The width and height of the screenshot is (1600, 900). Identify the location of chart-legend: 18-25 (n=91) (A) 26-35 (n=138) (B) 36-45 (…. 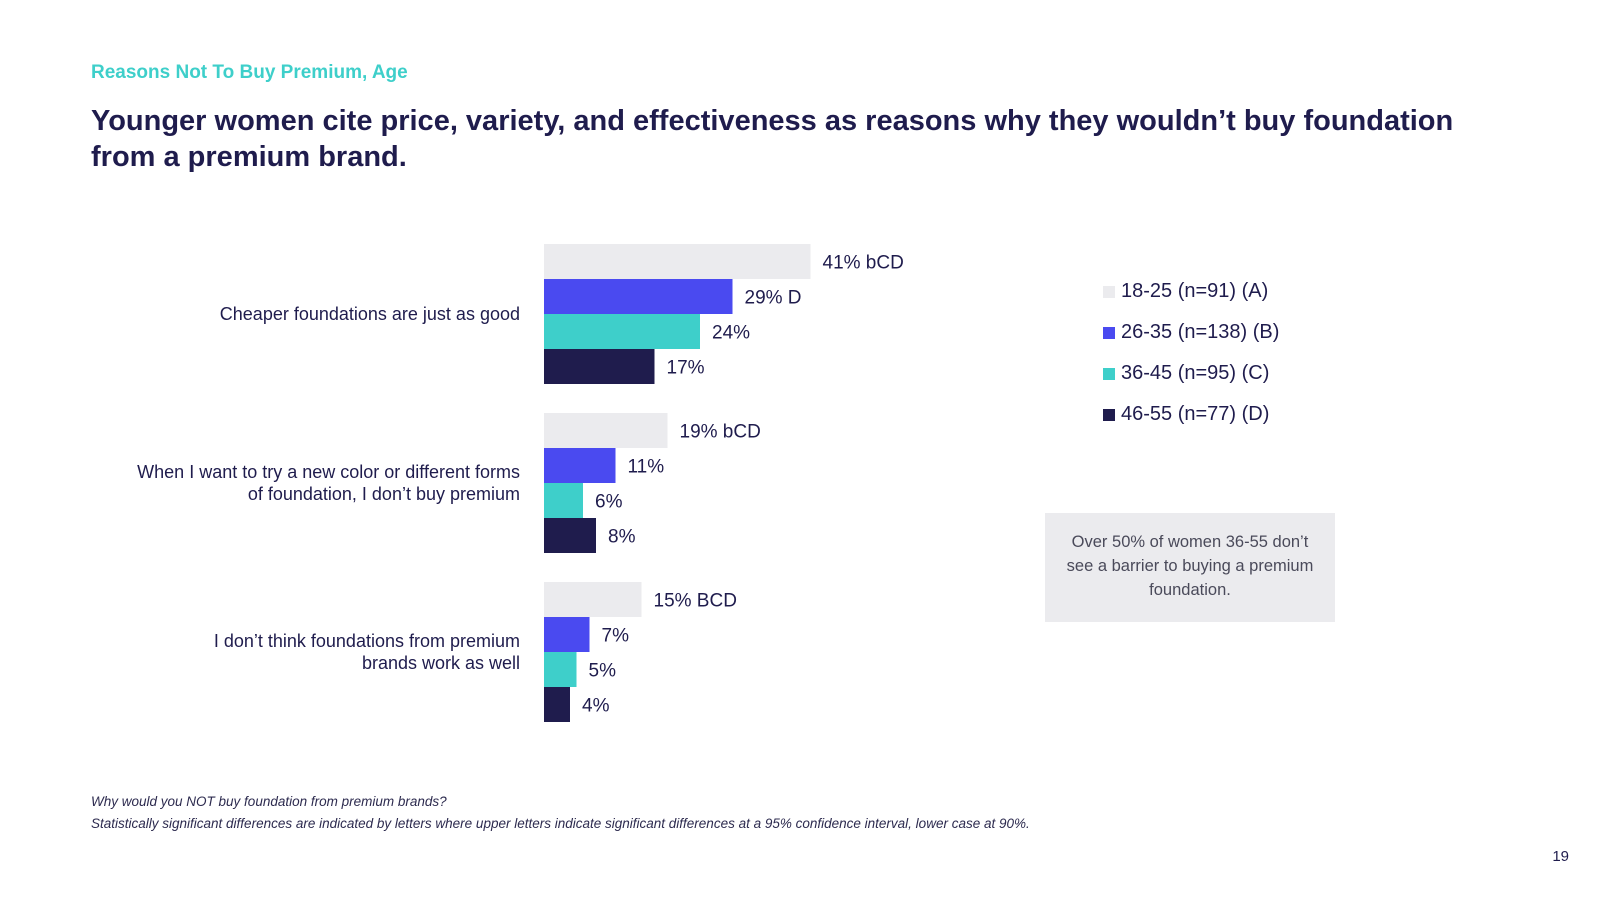
(1191, 353).